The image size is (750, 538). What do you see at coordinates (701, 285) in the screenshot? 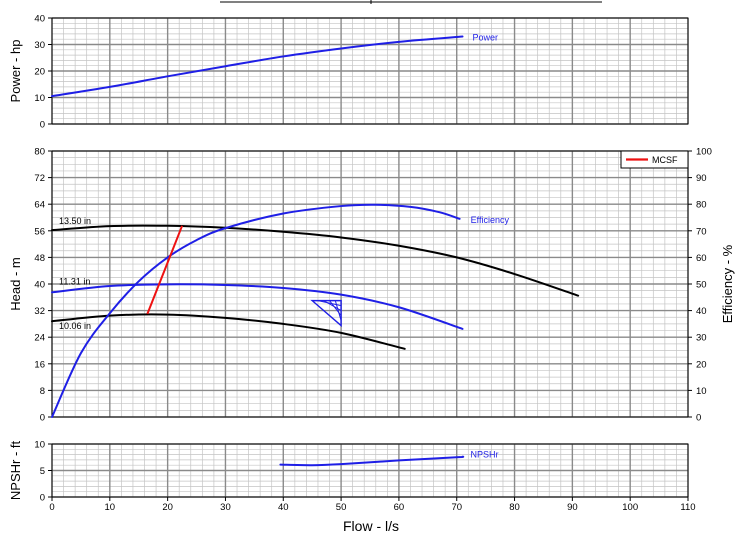
I see `efficiency-y-tick-label: 50` at bounding box center [701, 285].